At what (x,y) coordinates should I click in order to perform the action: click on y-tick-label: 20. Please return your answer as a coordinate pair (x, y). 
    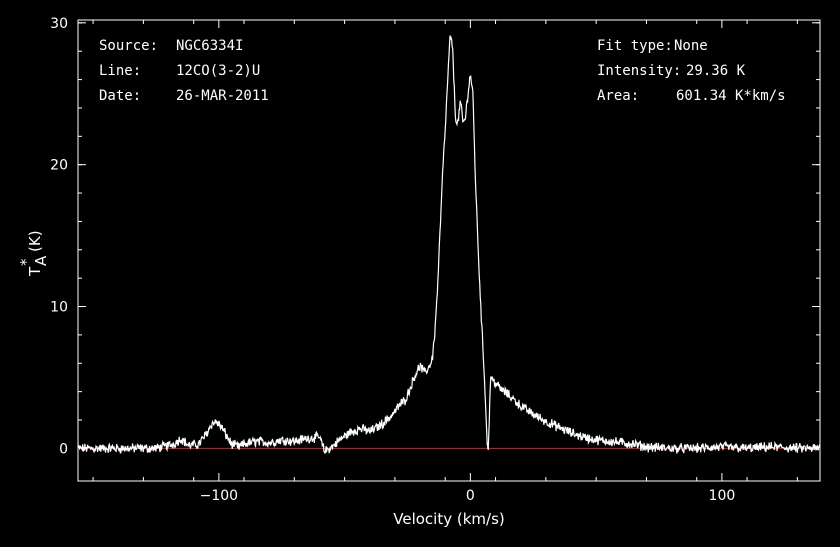
    Looking at the image, I should click on (59, 166).